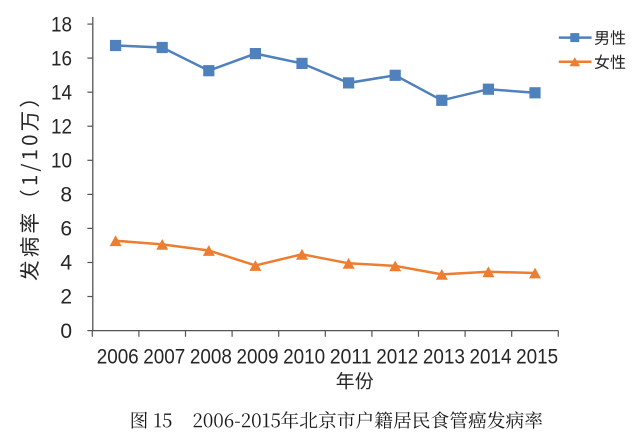 This screenshot has width=640, height=444. I want to click on svg-text: 8, so click(66, 195).